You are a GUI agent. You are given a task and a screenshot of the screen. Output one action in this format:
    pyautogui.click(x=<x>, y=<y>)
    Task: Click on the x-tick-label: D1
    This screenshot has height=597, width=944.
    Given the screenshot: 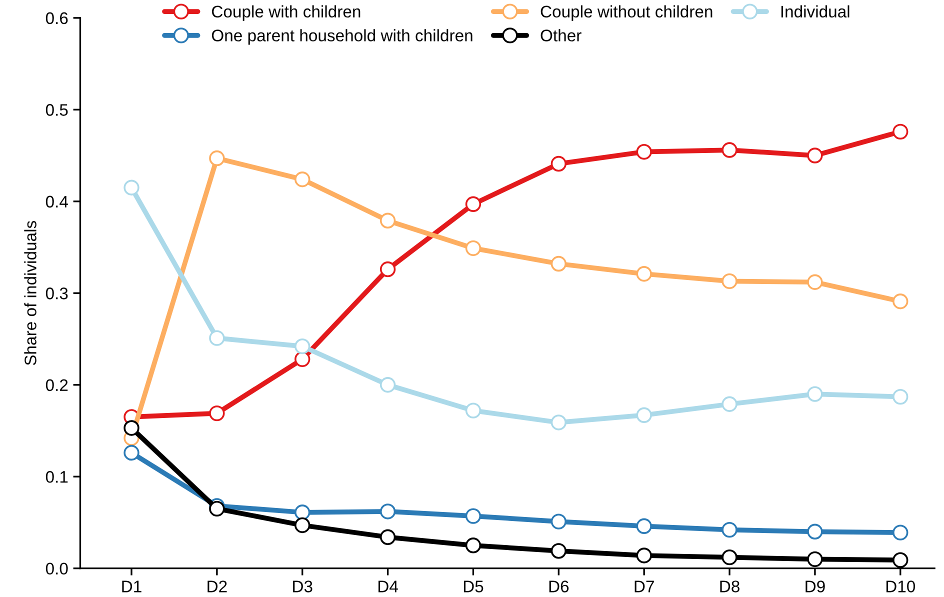 What is the action you would take?
    pyautogui.click(x=132, y=586)
    